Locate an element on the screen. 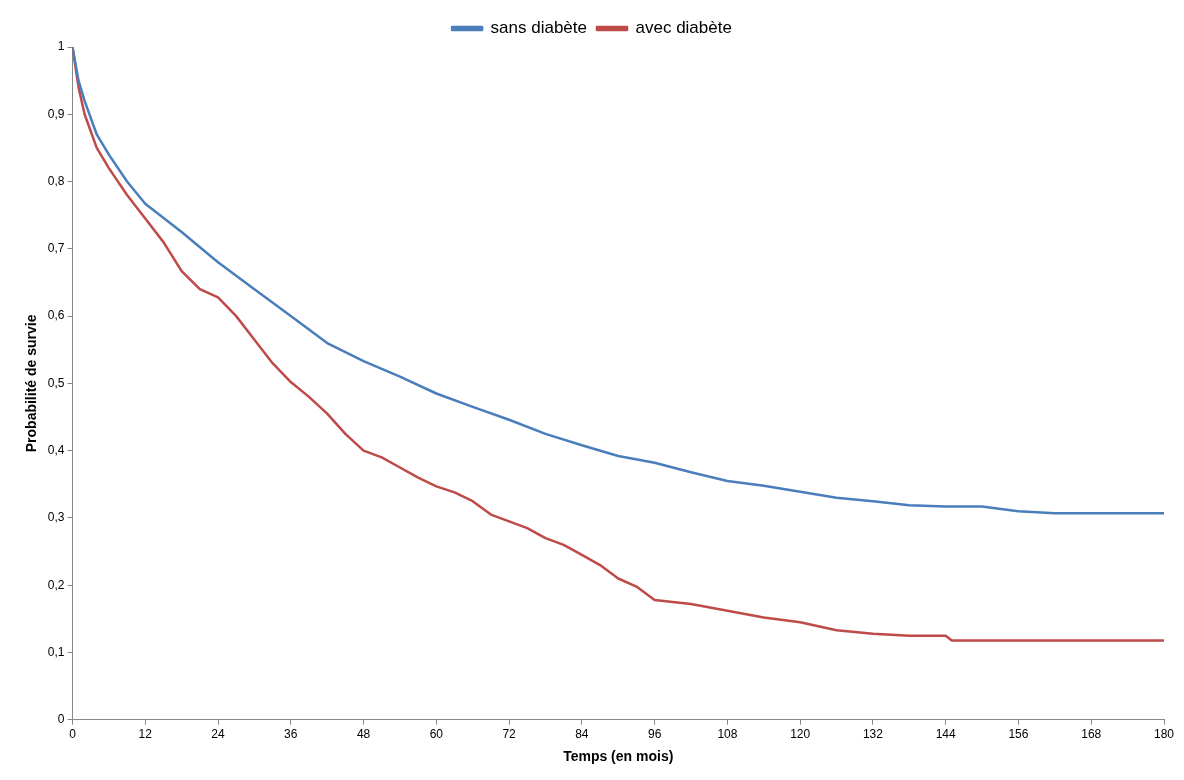 Image resolution: width=1184 pixels, height=780 pixels. x-tick-label: 168 is located at coordinates (1091, 734).